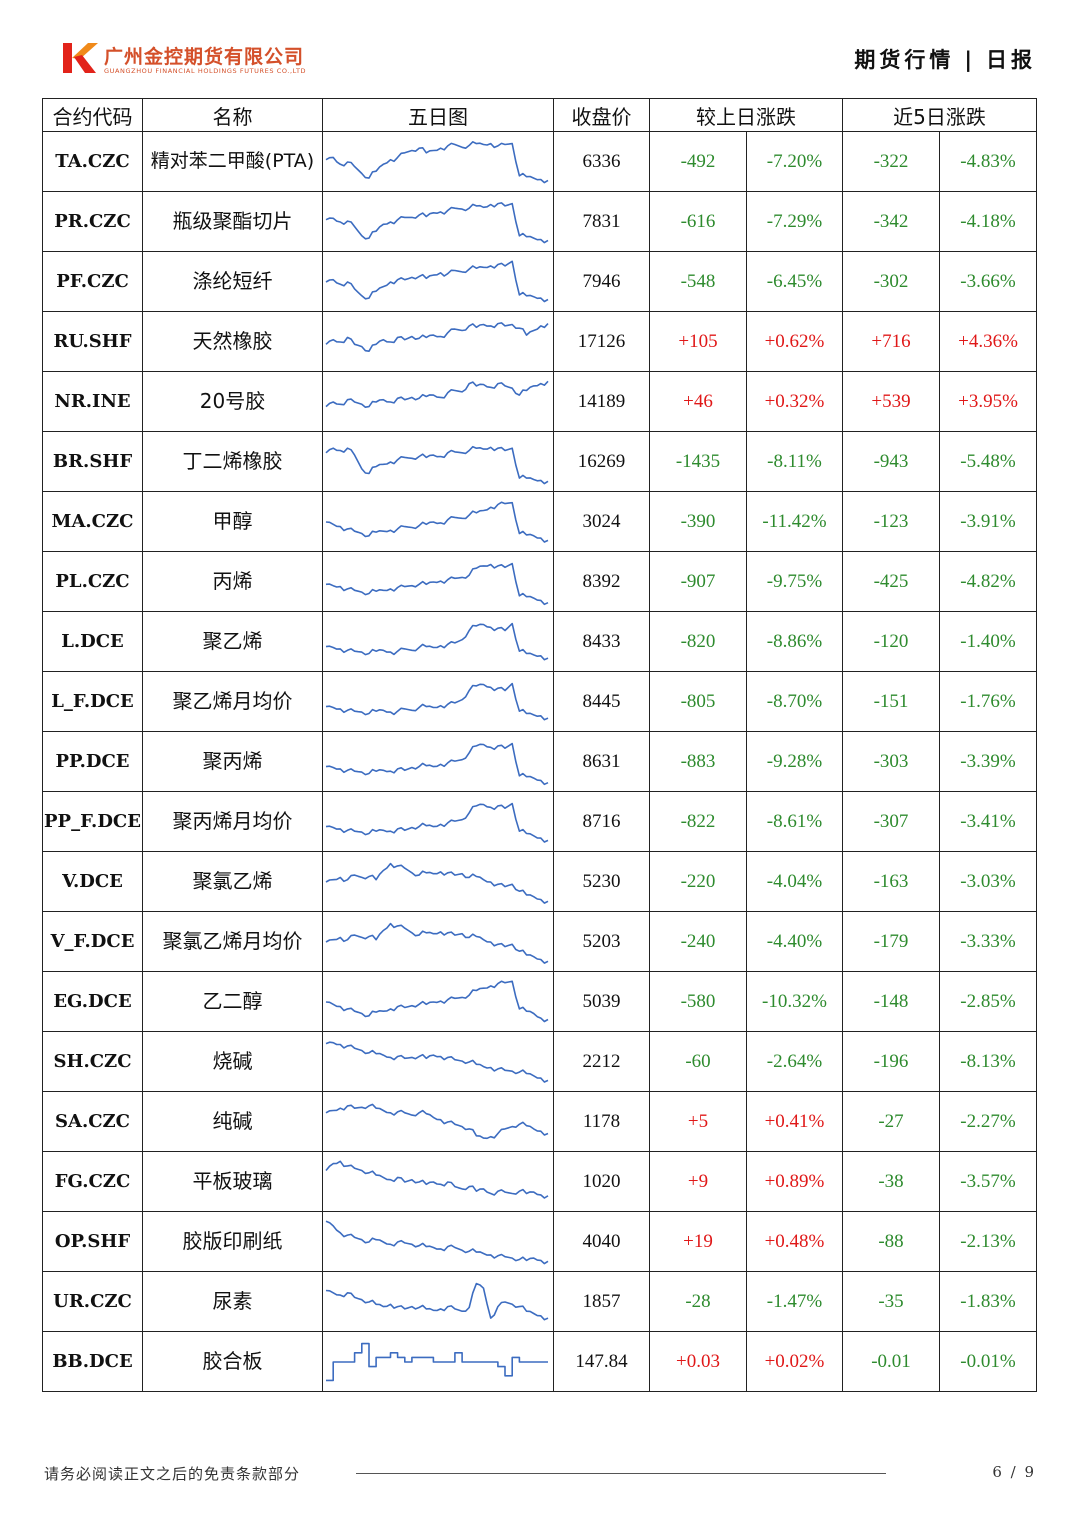 The image size is (1080, 1527). Describe the element at coordinates (988, 1061) in the screenshot. I see `five-day-change-pct: -8.13%` at that location.